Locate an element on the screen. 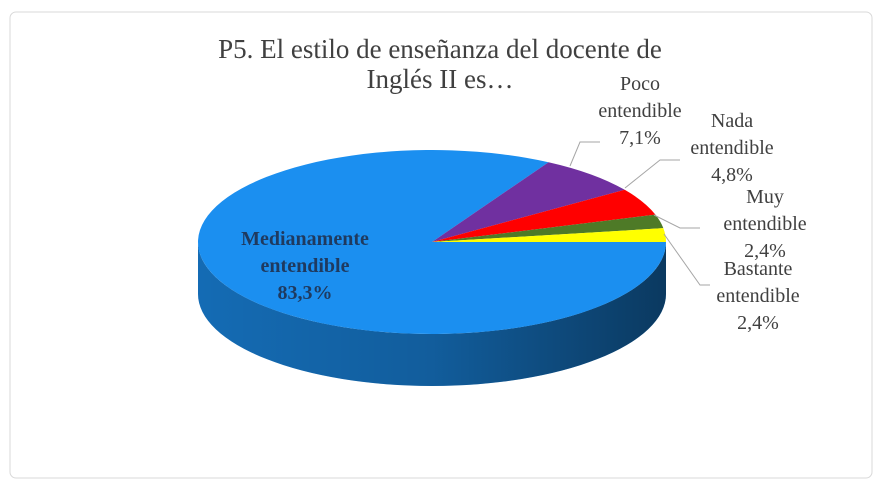 The height and width of the screenshot is (485, 880). data-label: Muy entendible 2,4% is located at coordinates (764, 224).